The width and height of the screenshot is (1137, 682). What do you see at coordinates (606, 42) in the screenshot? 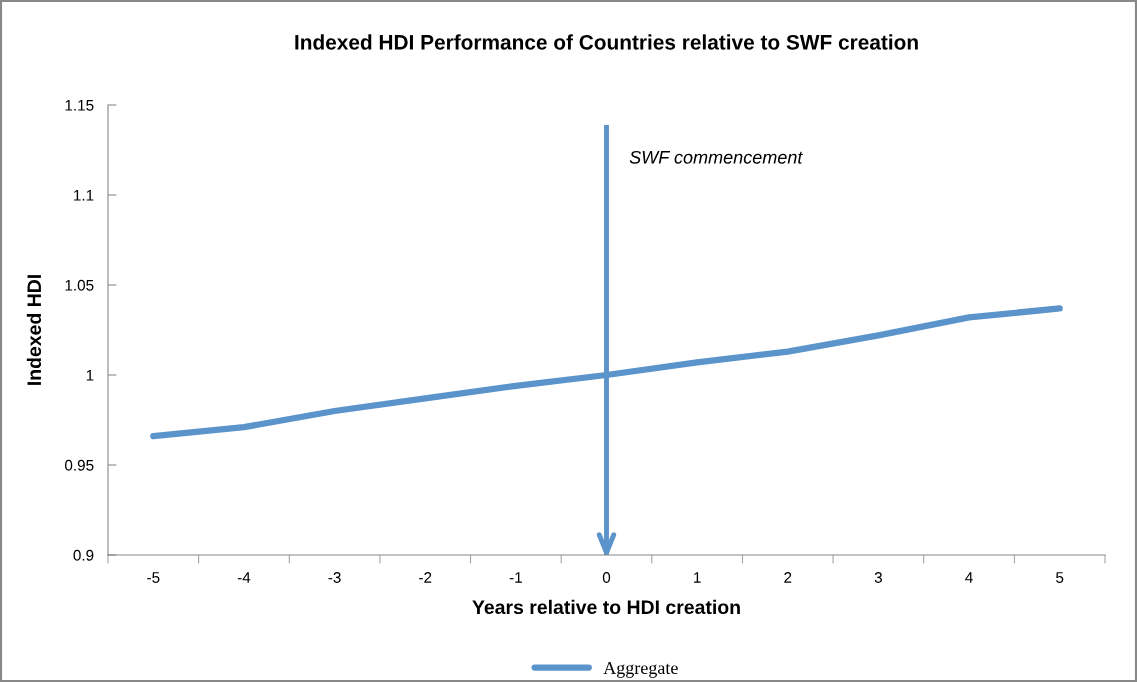
I see `chart-title: Indexed HDI Performance of Countries relative to SWF creation` at bounding box center [606, 42].